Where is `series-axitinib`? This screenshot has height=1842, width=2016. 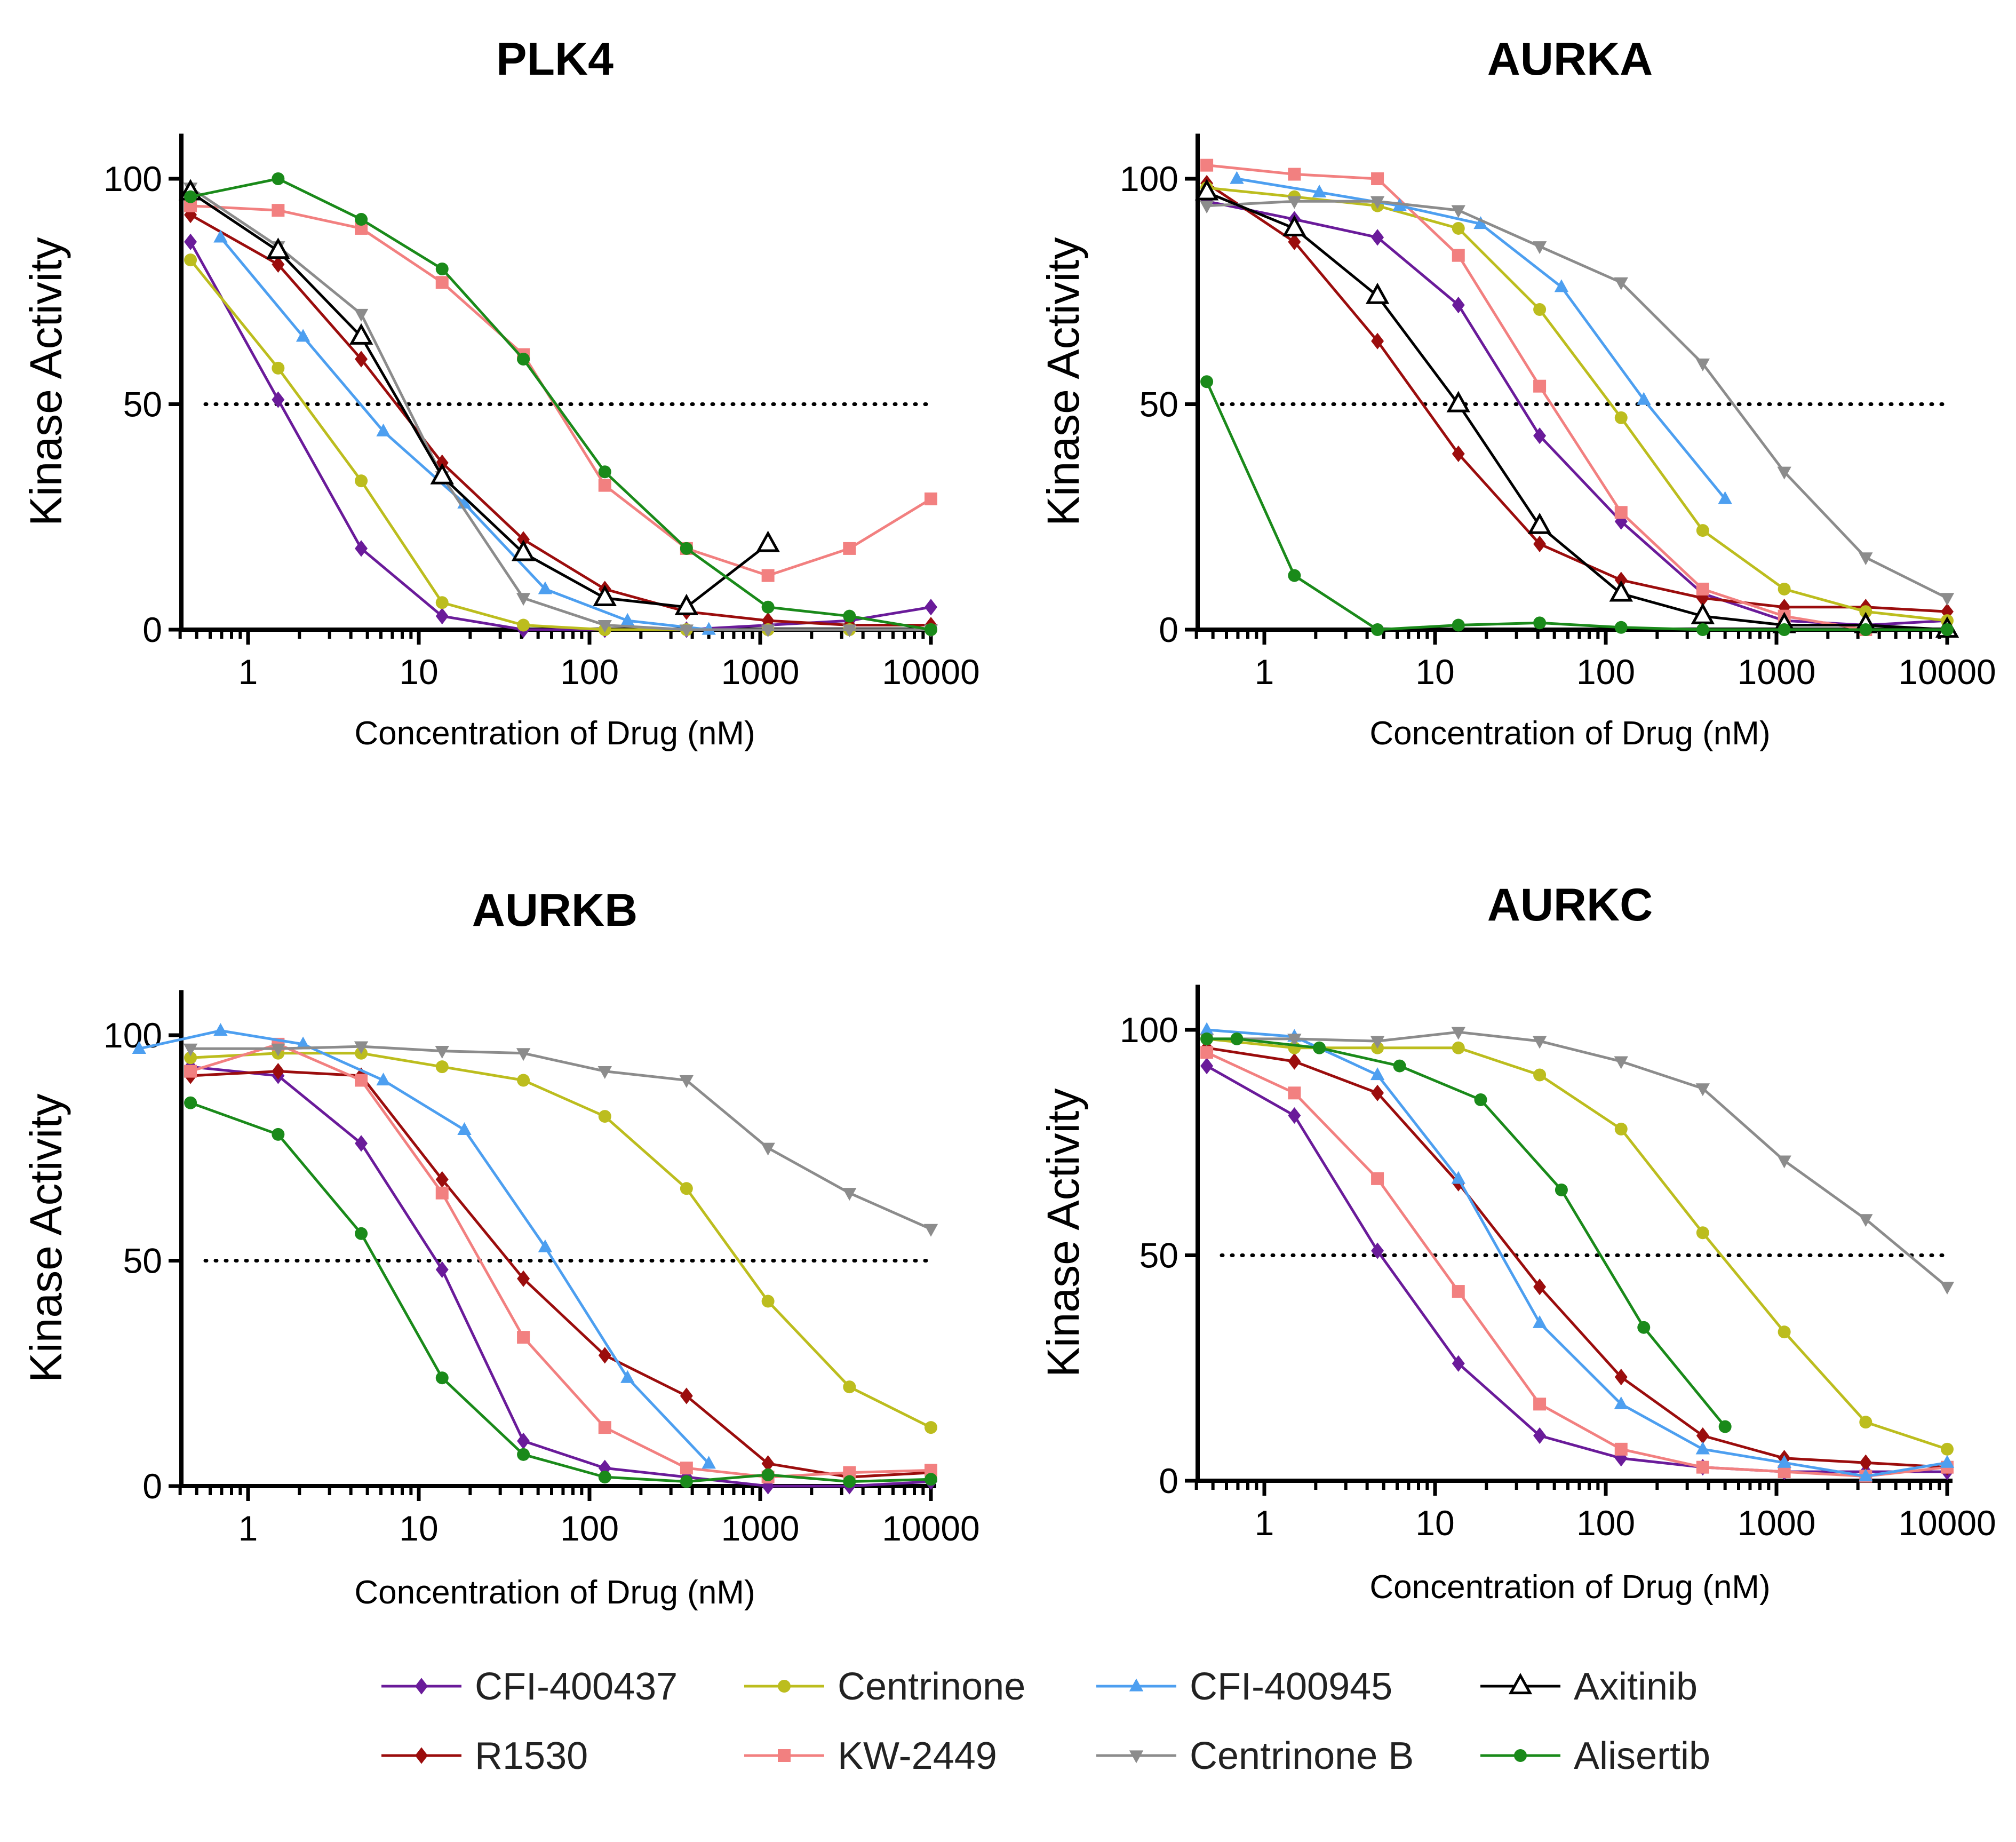
series-axitinib is located at coordinates (1576, 409).